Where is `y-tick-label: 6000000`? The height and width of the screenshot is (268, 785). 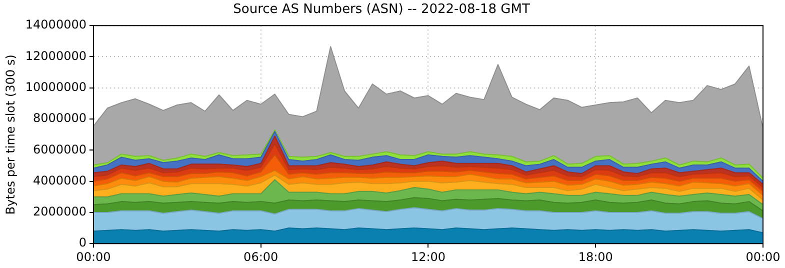 y-tick-label: 6000000 is located at coordinates (59, 149).